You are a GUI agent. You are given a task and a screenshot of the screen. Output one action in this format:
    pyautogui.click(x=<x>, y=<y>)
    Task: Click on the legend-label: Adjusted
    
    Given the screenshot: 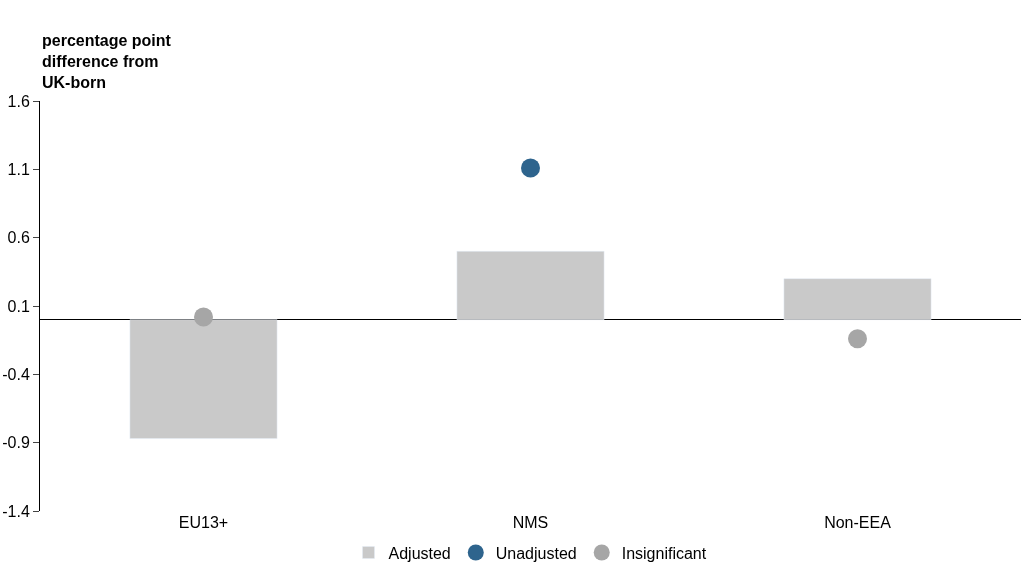 What is the action you would take?
    pyautogui.click(x=419, y=553)
    